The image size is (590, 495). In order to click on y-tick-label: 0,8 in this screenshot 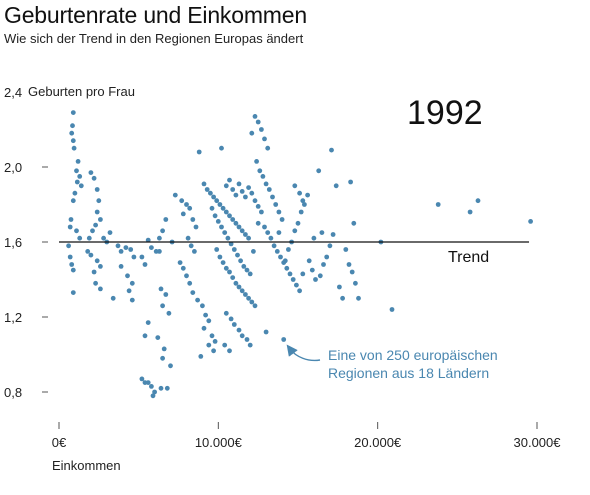, I will do `click(13, 392)`.